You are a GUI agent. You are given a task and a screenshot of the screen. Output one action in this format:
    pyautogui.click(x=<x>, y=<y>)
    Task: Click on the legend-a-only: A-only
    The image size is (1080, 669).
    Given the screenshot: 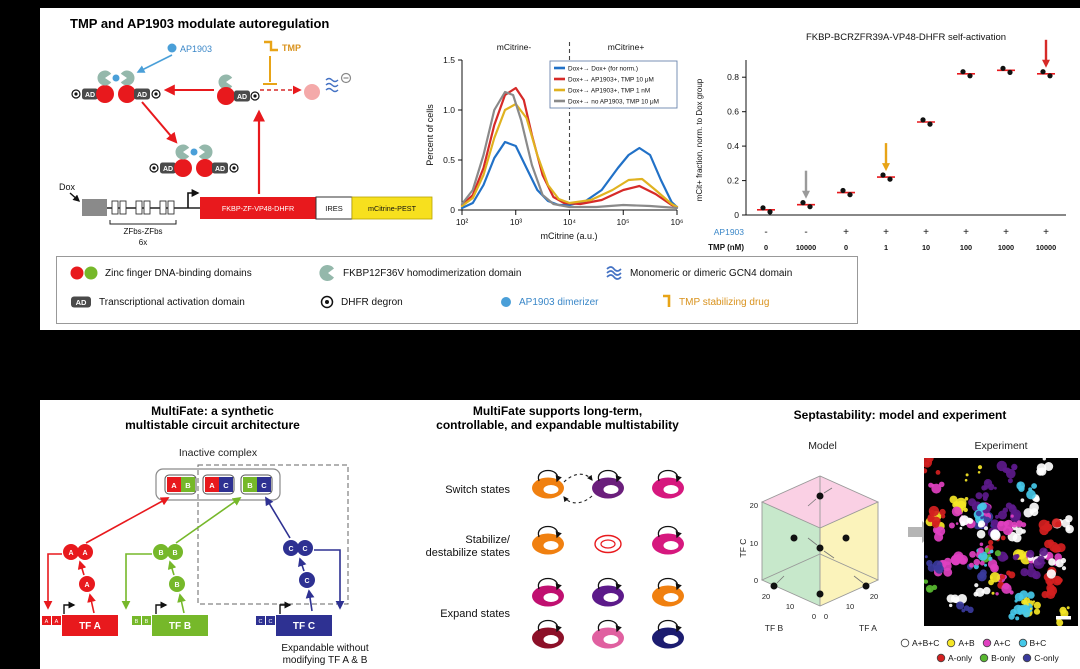 What is the action you would take?
    pyautogui.click(x=954, y=658)
    